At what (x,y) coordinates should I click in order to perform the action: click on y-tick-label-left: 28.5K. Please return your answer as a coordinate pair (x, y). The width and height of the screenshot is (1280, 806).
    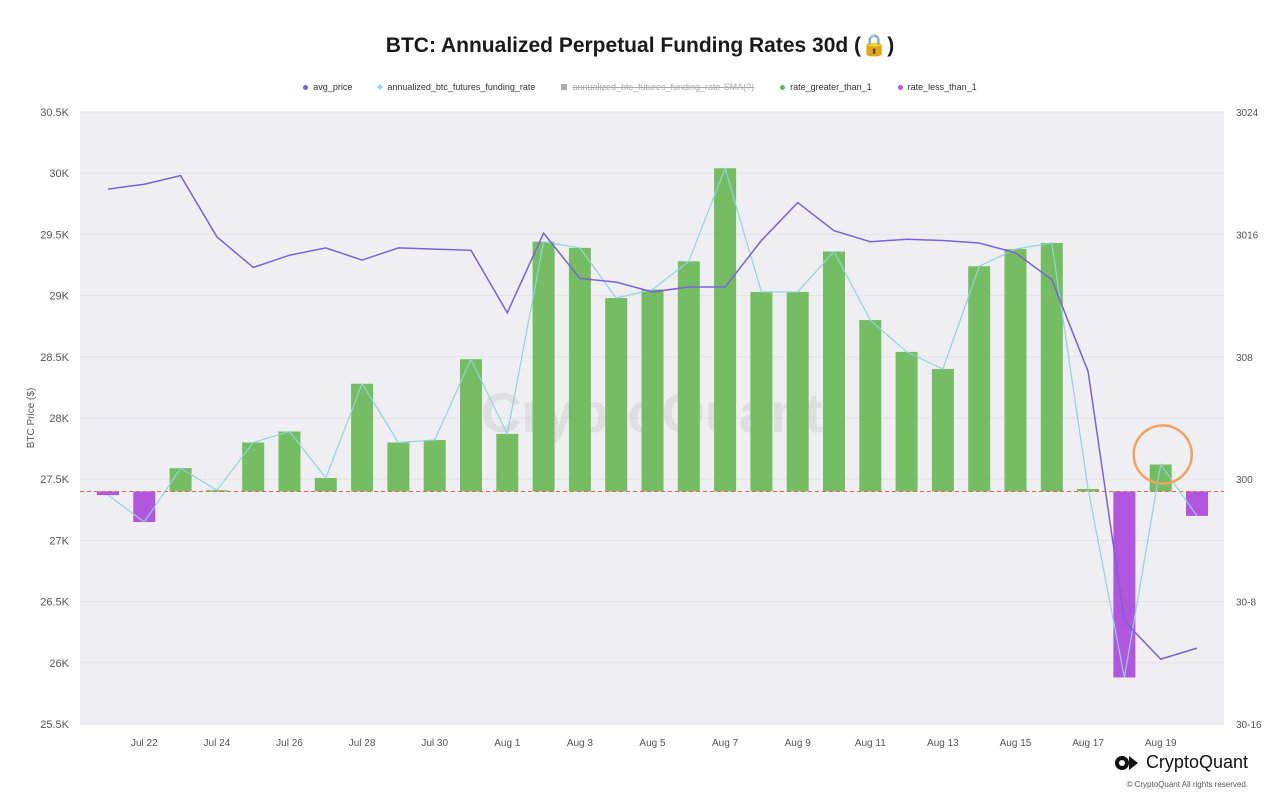
    Looking at the image, I should click on (54, 358).